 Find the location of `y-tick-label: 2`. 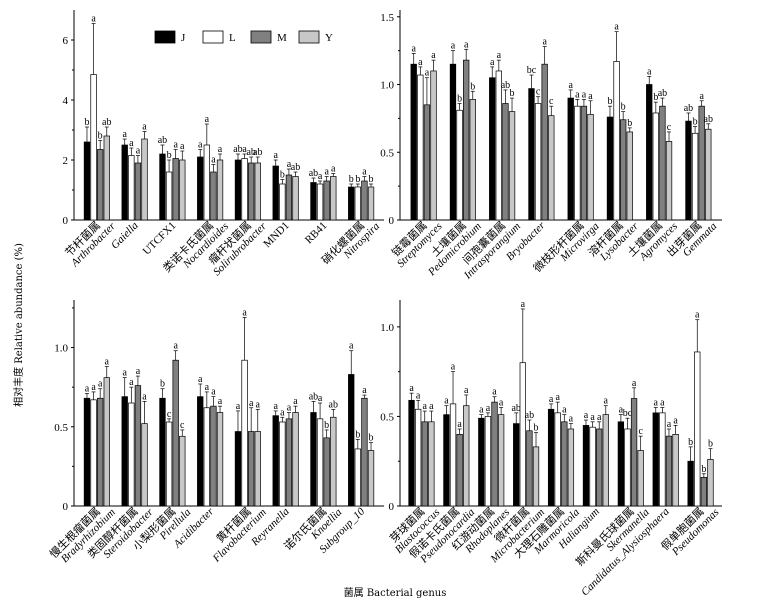

y-tick-label: 2 is located at coordinates (66, 161).